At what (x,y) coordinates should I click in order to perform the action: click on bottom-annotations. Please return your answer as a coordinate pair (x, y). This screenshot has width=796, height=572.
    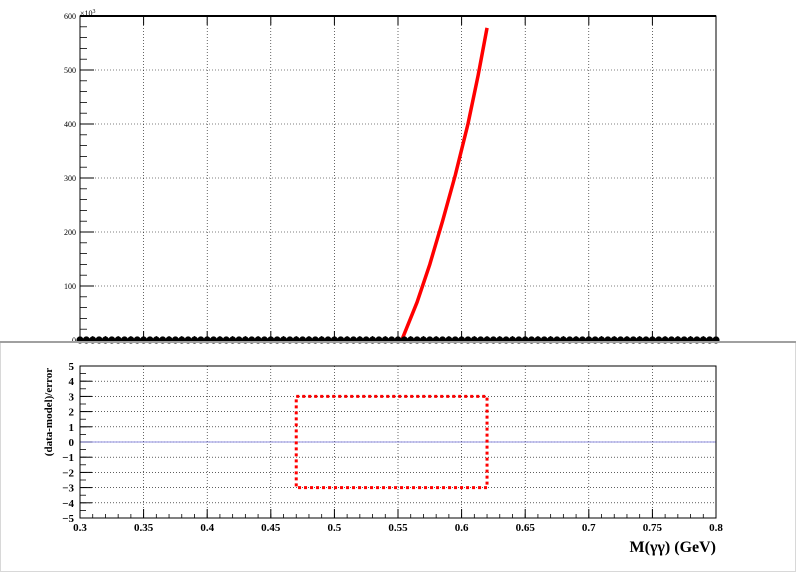
    Looking at the image, I should click on (391, 442).